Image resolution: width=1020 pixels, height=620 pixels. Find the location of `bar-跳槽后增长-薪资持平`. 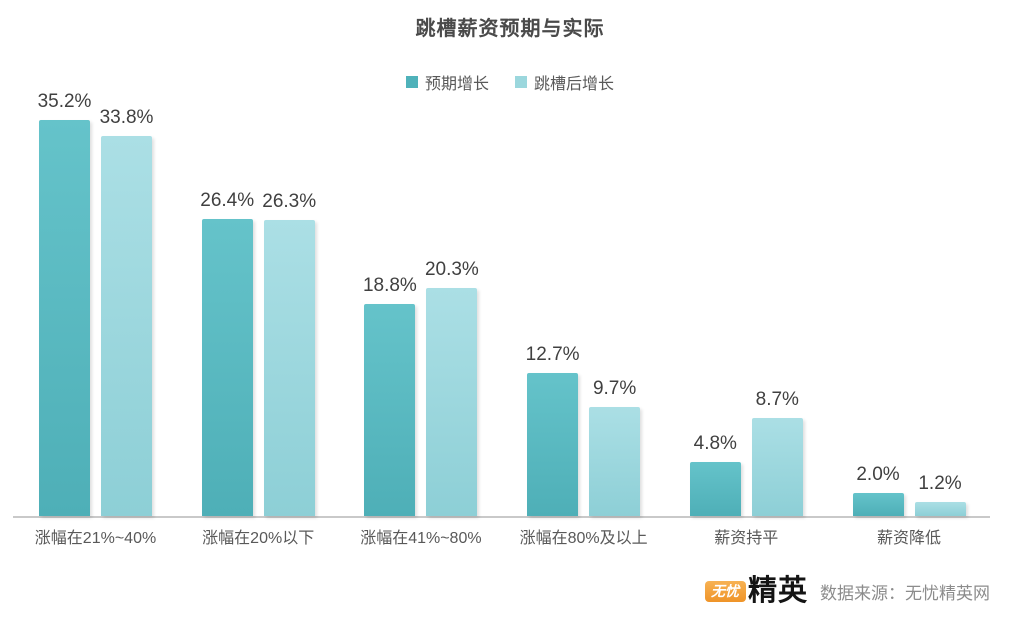

bar-跳槽后增长-薪资持平 is located at coordinates (777, 467).